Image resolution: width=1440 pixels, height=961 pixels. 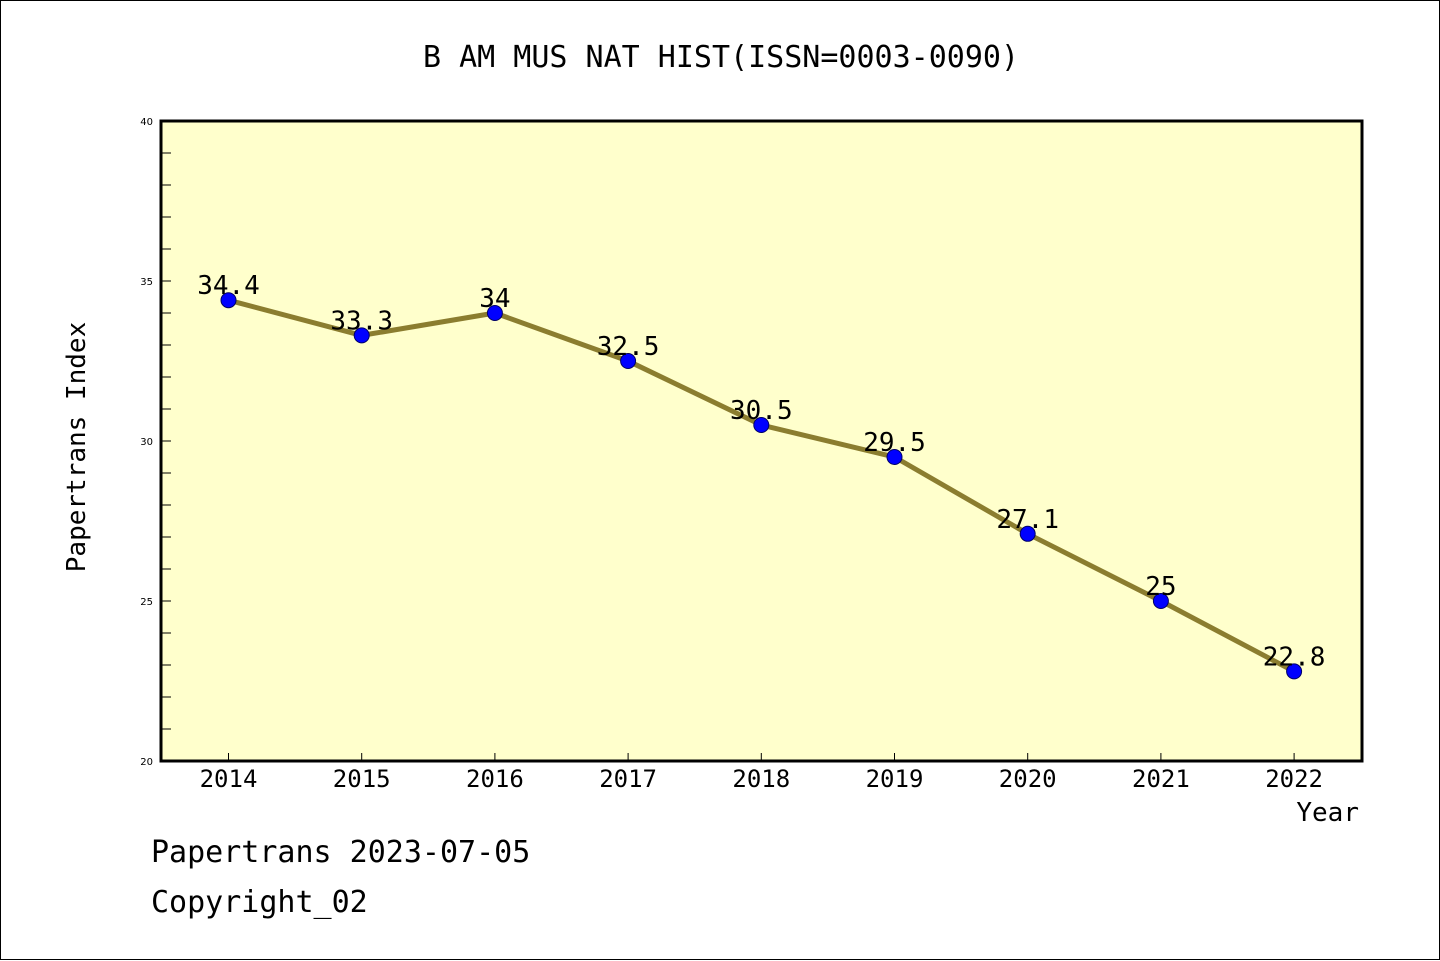 What do you see at coordinates (341, 852) in the screenshot?
I see `footer-date: Papertrans 2023-07-05` at bounding box center [341, 852].